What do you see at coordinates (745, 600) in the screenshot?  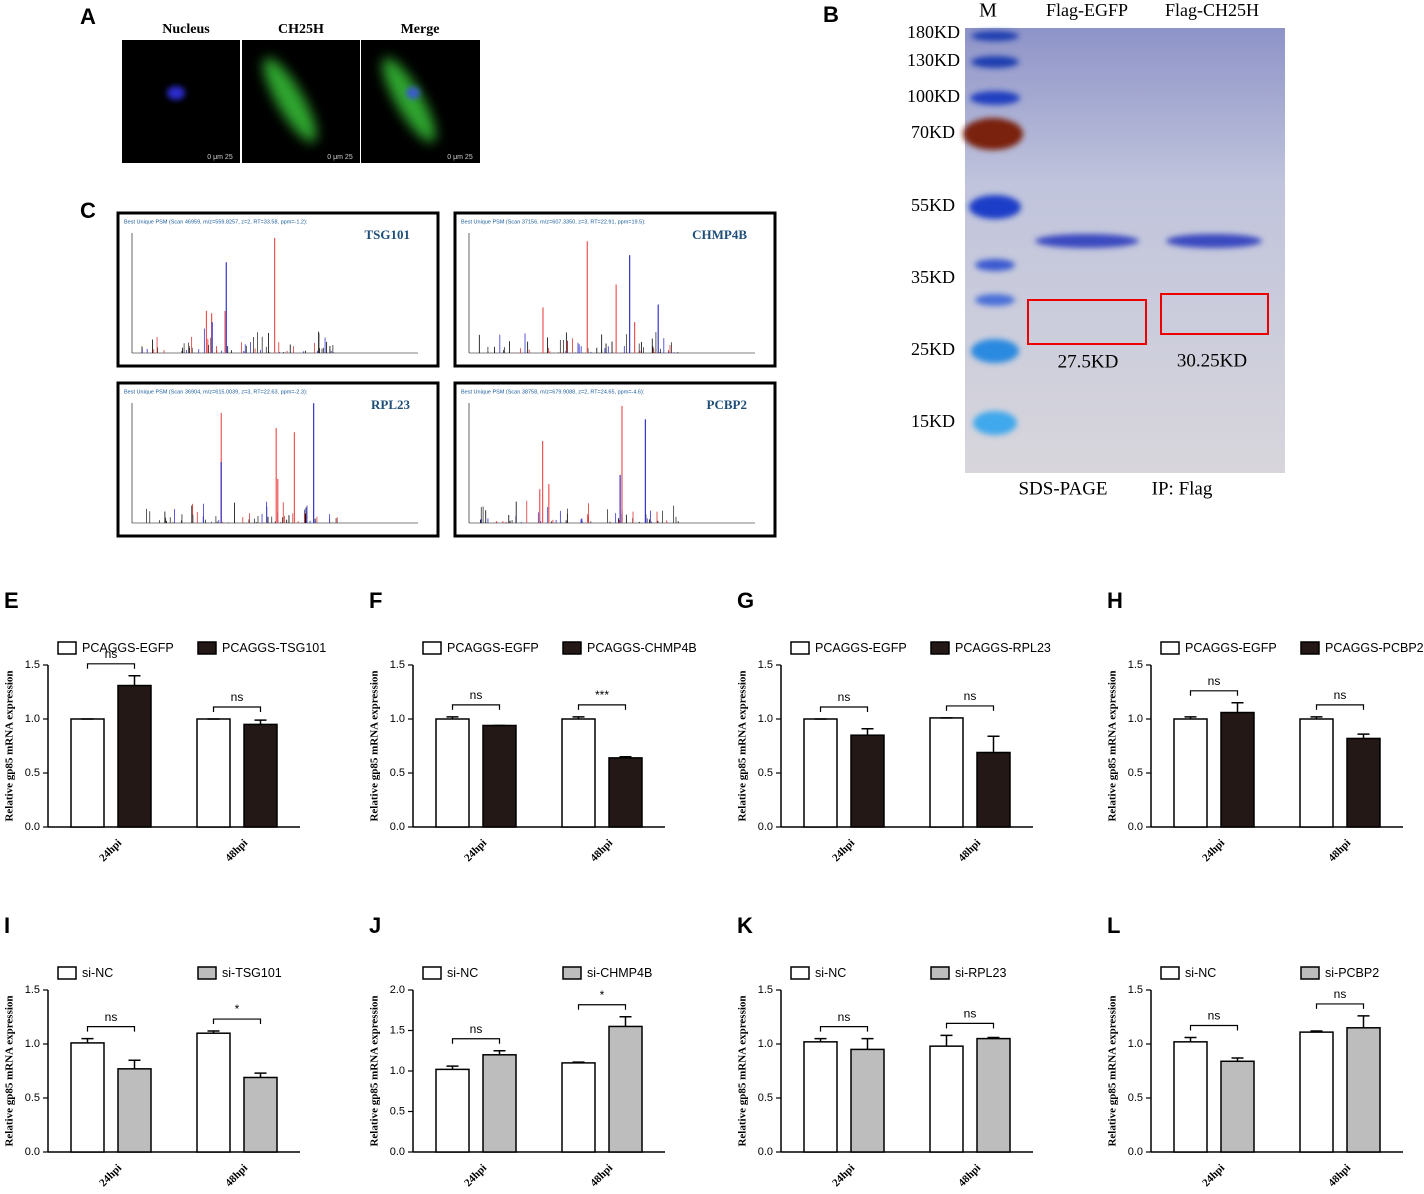 I see `panel-label: G` at bounding box center [745, 600].